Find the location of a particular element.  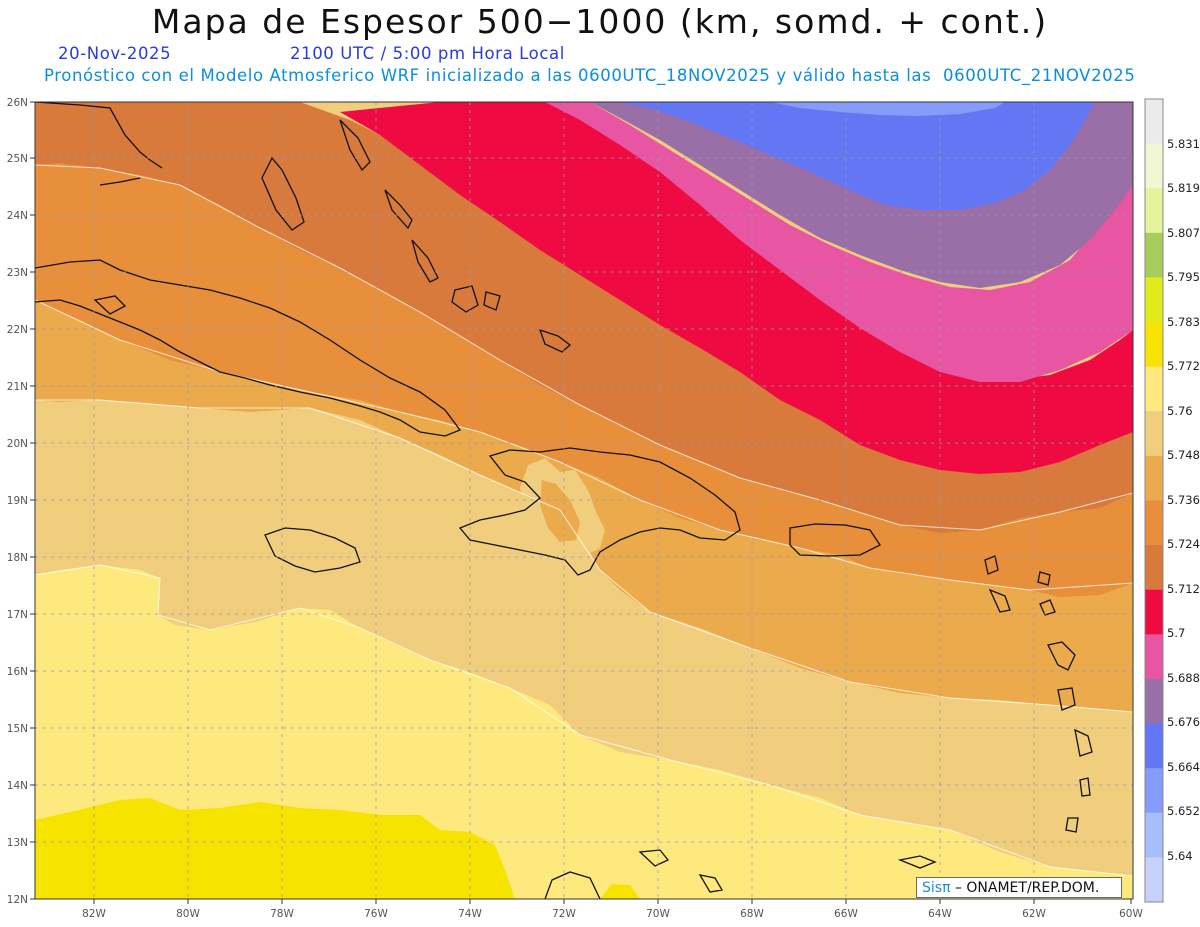

coast-florida-keys is located at coordinates (120, 181).